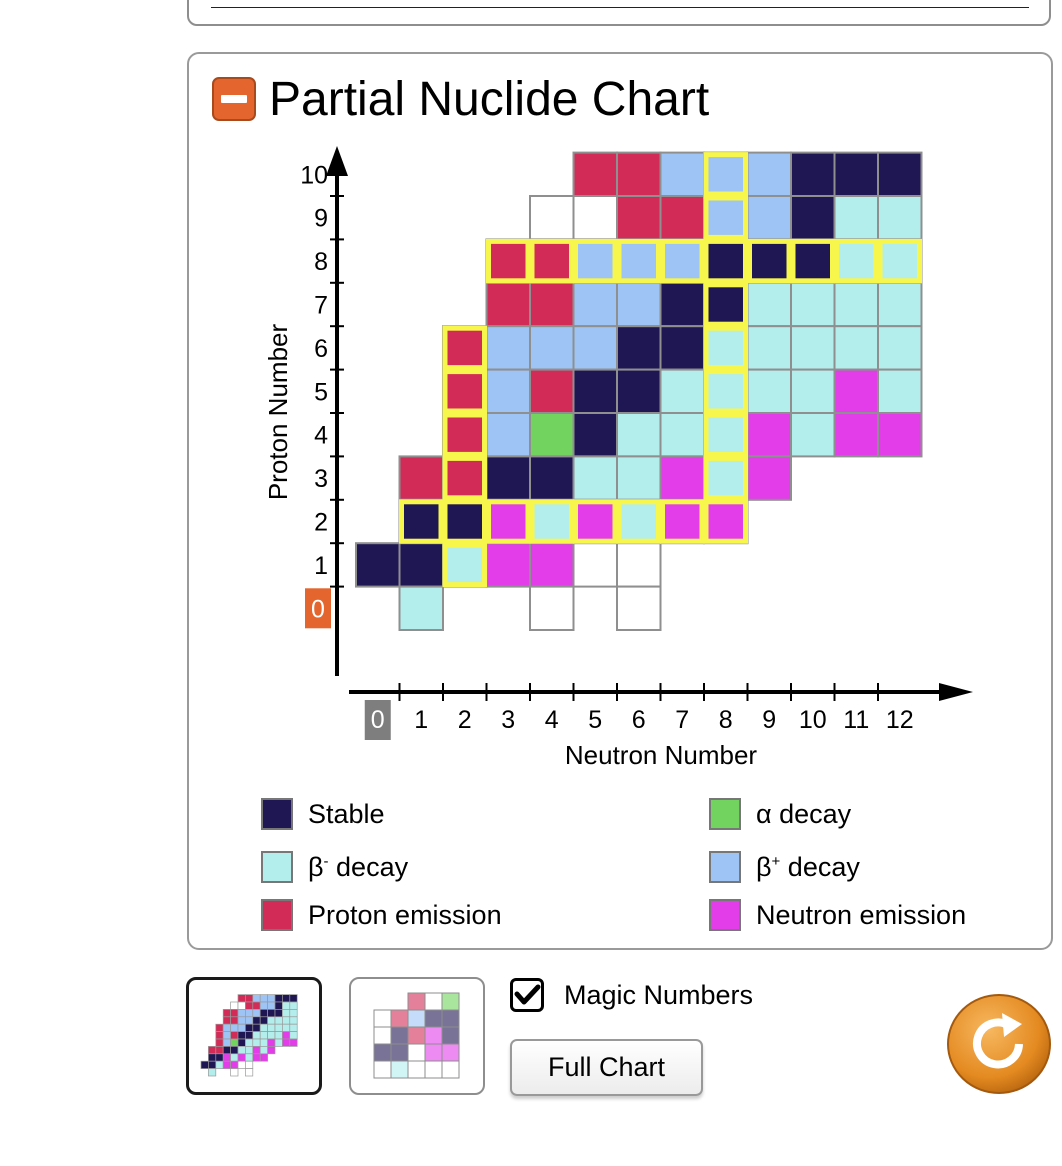 The image size is (1062, 1166). I want to click on magic-highlight-z8-n9, so click(769, 261).